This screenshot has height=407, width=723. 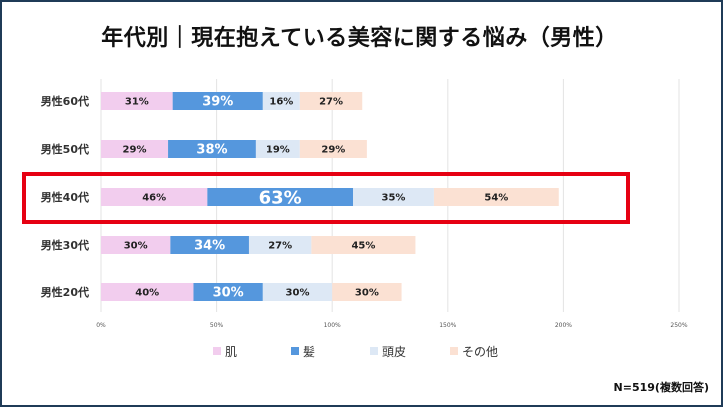 What do you see at coordinates (309, 352) in the screenshot?
I see `legend-label: 髪` at bounding box center [309, 352].